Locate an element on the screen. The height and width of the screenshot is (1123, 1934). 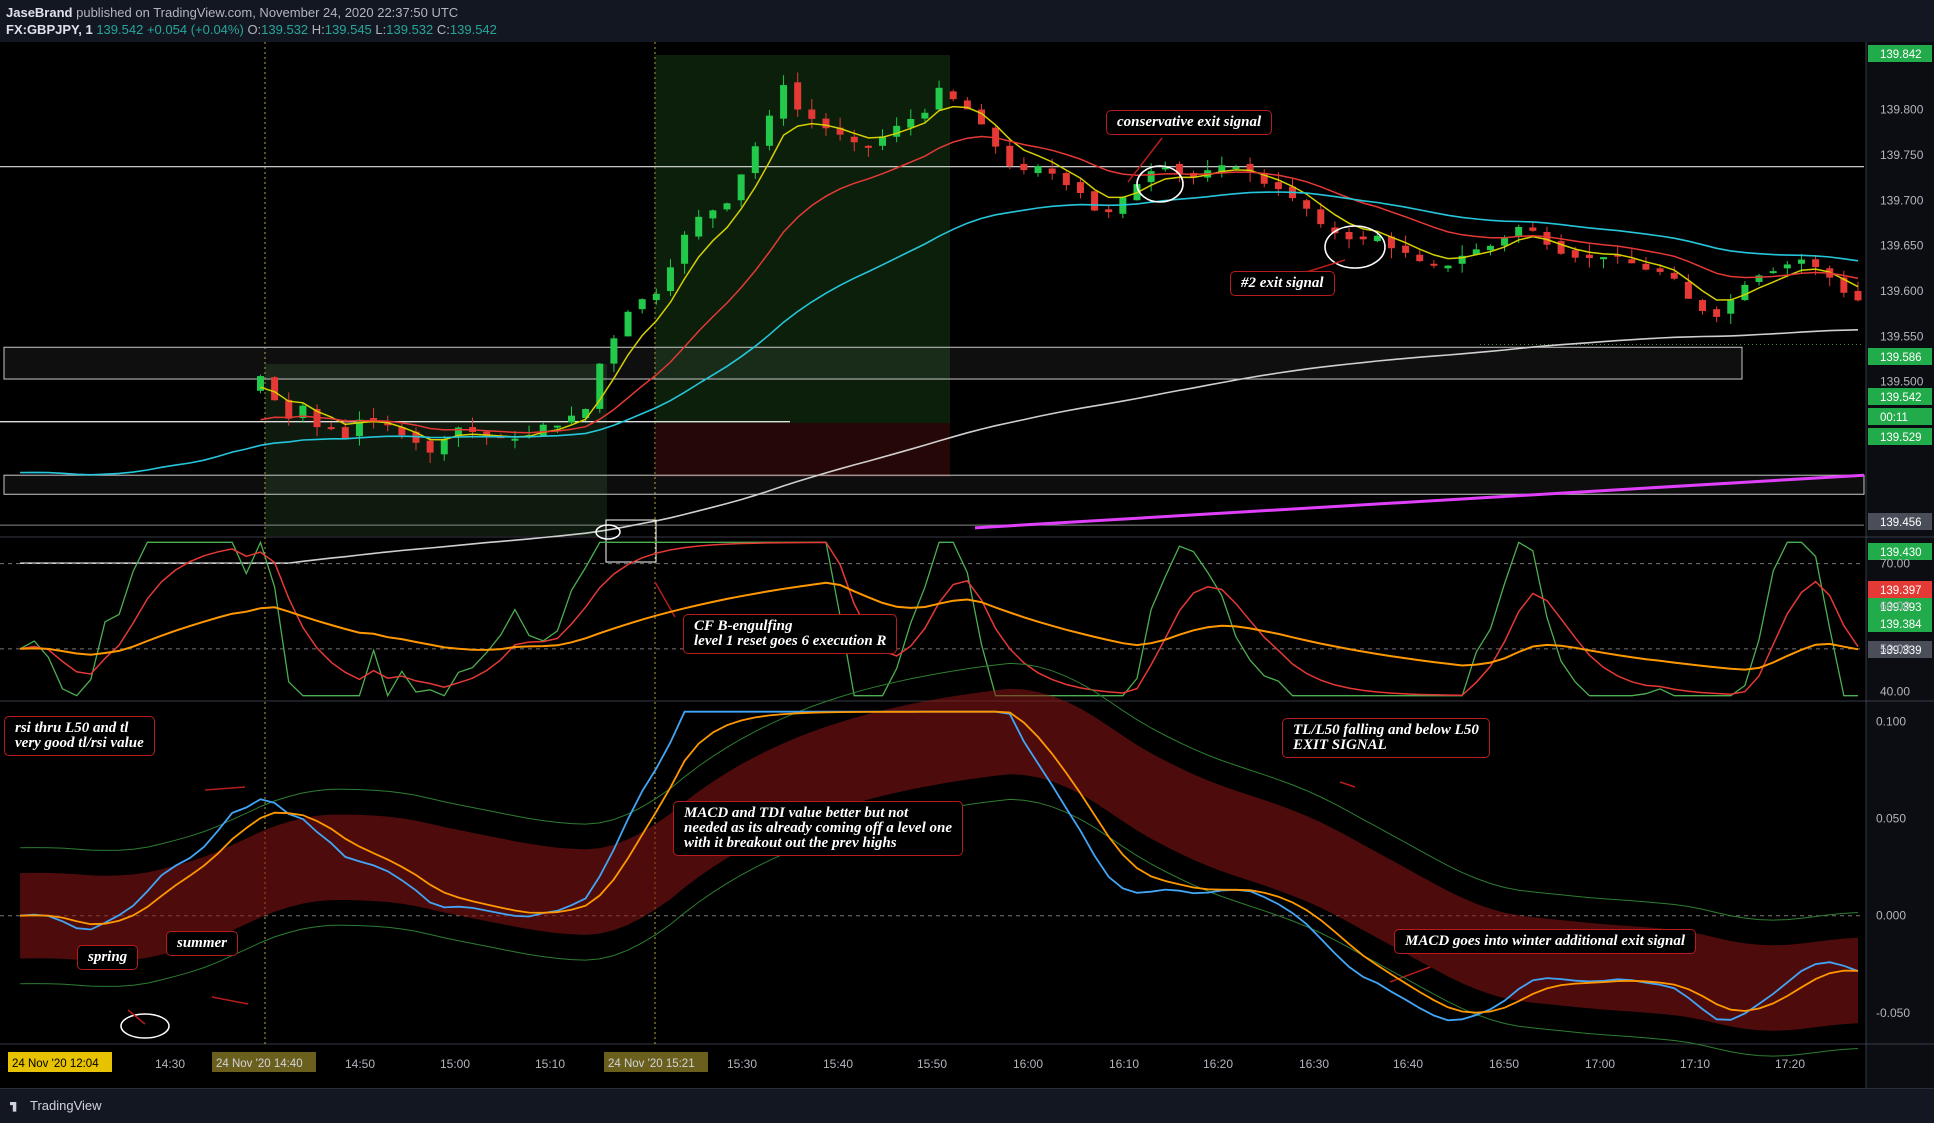
price-tag-label: 00:11 is located at coordinates (1894, 418).